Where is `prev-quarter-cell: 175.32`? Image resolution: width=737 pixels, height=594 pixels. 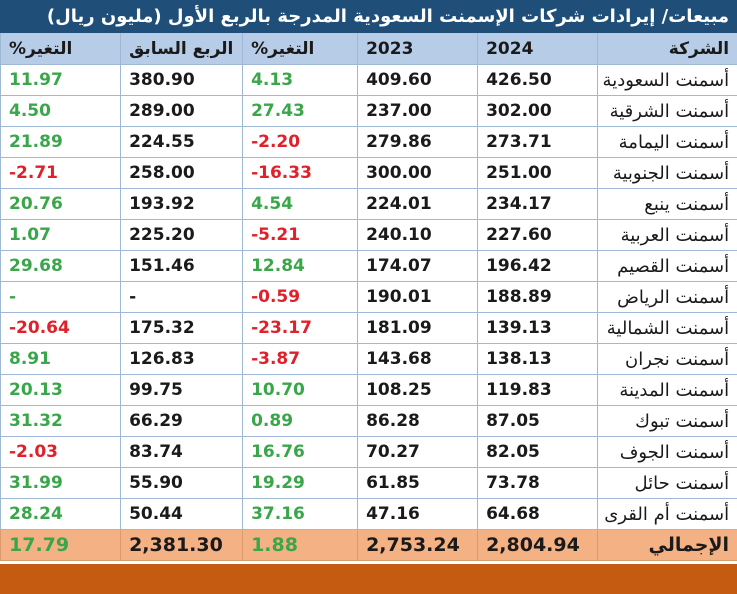
prev-quarter-cell: 175.32 is located at coordinates (182, 328).